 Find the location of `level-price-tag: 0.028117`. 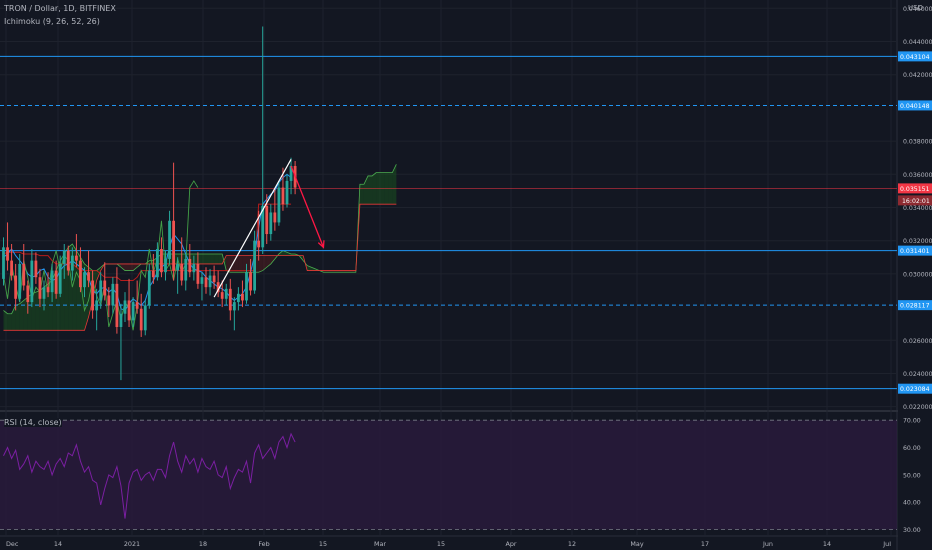

level-price-tag: 0.028117 is located at coordinates (915, 306).